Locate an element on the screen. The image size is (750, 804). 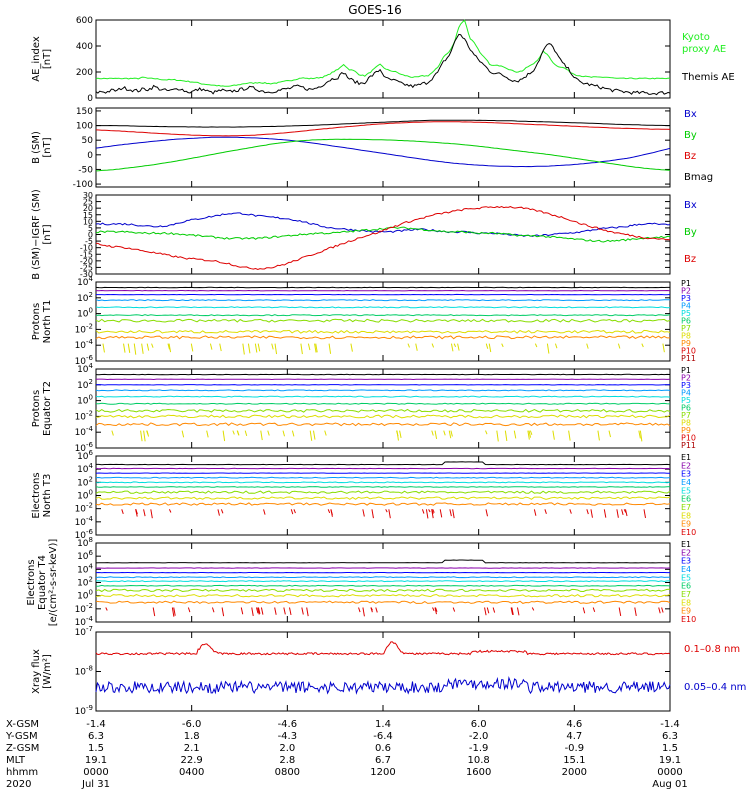
panel-3-ylabel: B (SM)−IGRF (SM) is located at coordinates (36, 234).